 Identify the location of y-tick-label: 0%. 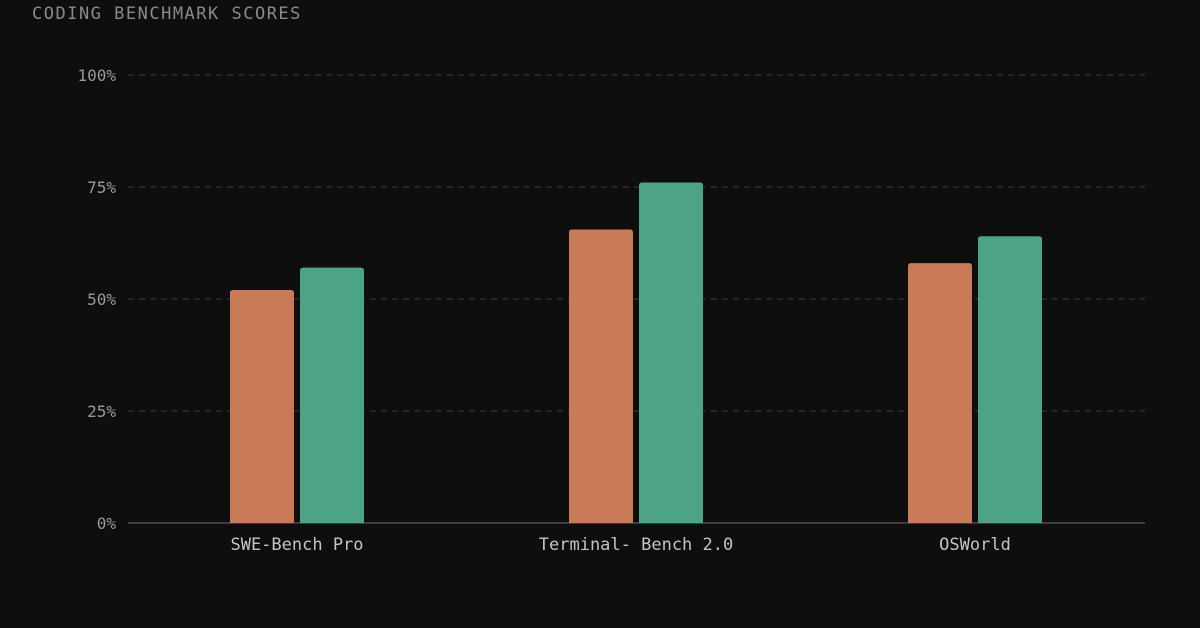
(107, 523).